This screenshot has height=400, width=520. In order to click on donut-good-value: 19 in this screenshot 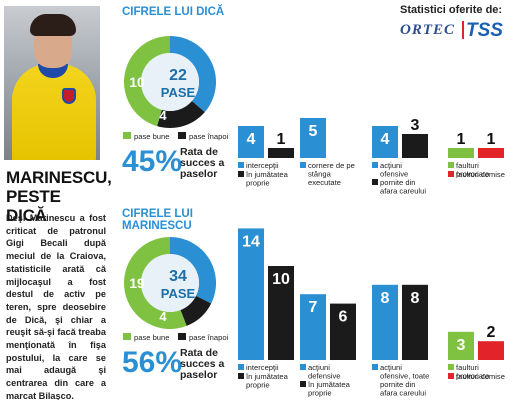, I will do `click(137, 283)`.